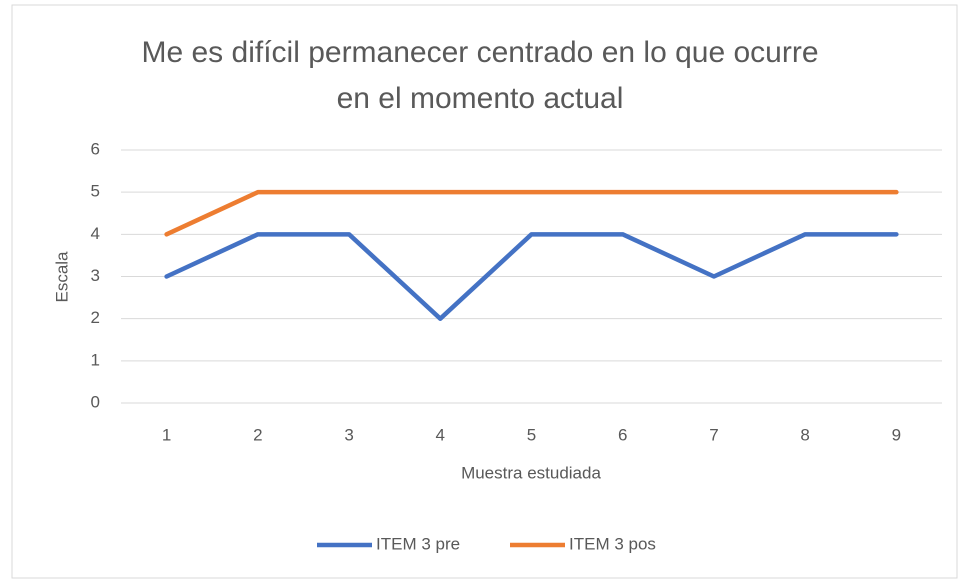 The width and height of the screenshot is (958, 579). What do you see at coordinates (95, 359) in the screenshot?
I see `y-tick-label: 1` at bounding box center [95, 359].